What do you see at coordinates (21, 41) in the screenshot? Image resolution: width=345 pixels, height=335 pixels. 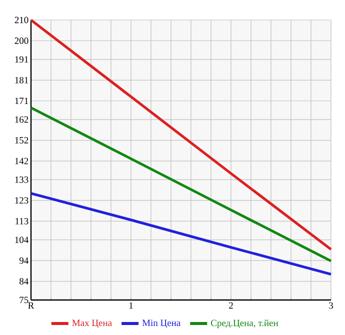 I see `y-tick-label: 200` at bounding box center [21, 41].